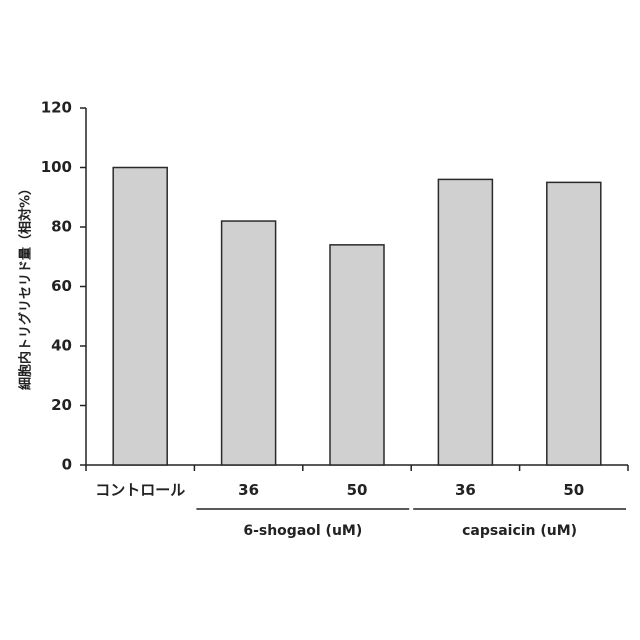 The width and height of the screenshot is (640, 640). I want to click on group-label: 6-shogaol (uM), so click(302, 531).